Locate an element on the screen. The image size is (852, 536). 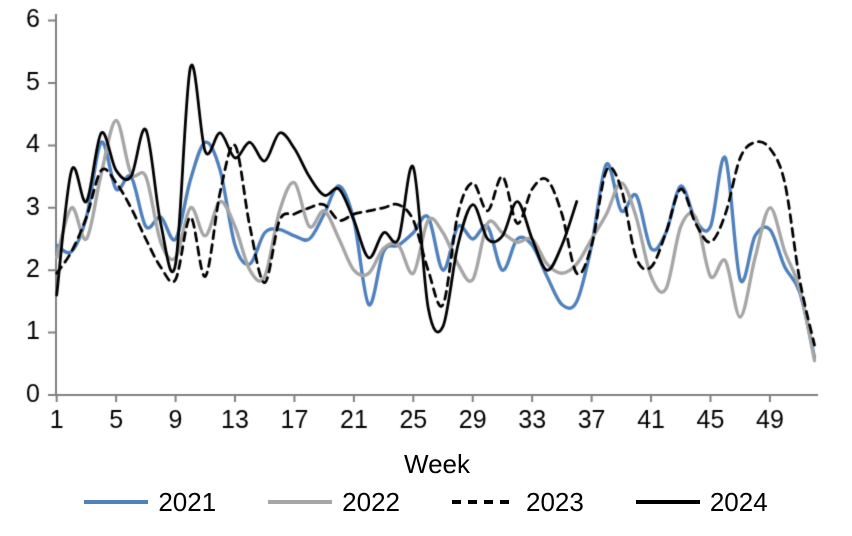
legend-label-2022: 2022 is located at coordinates (371, 502).